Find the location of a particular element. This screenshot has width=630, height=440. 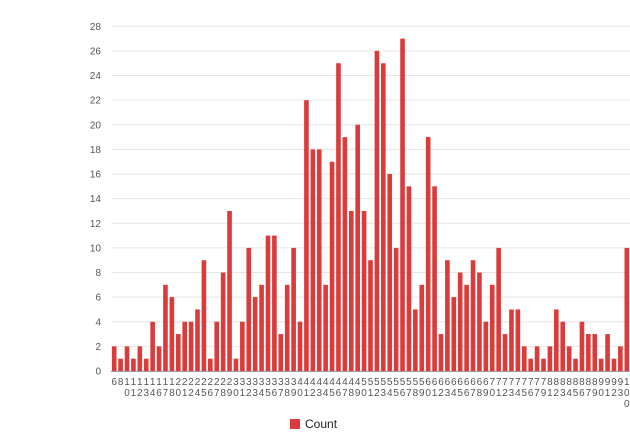

y-tick-label: 10 is located at coordinates (96, 248).